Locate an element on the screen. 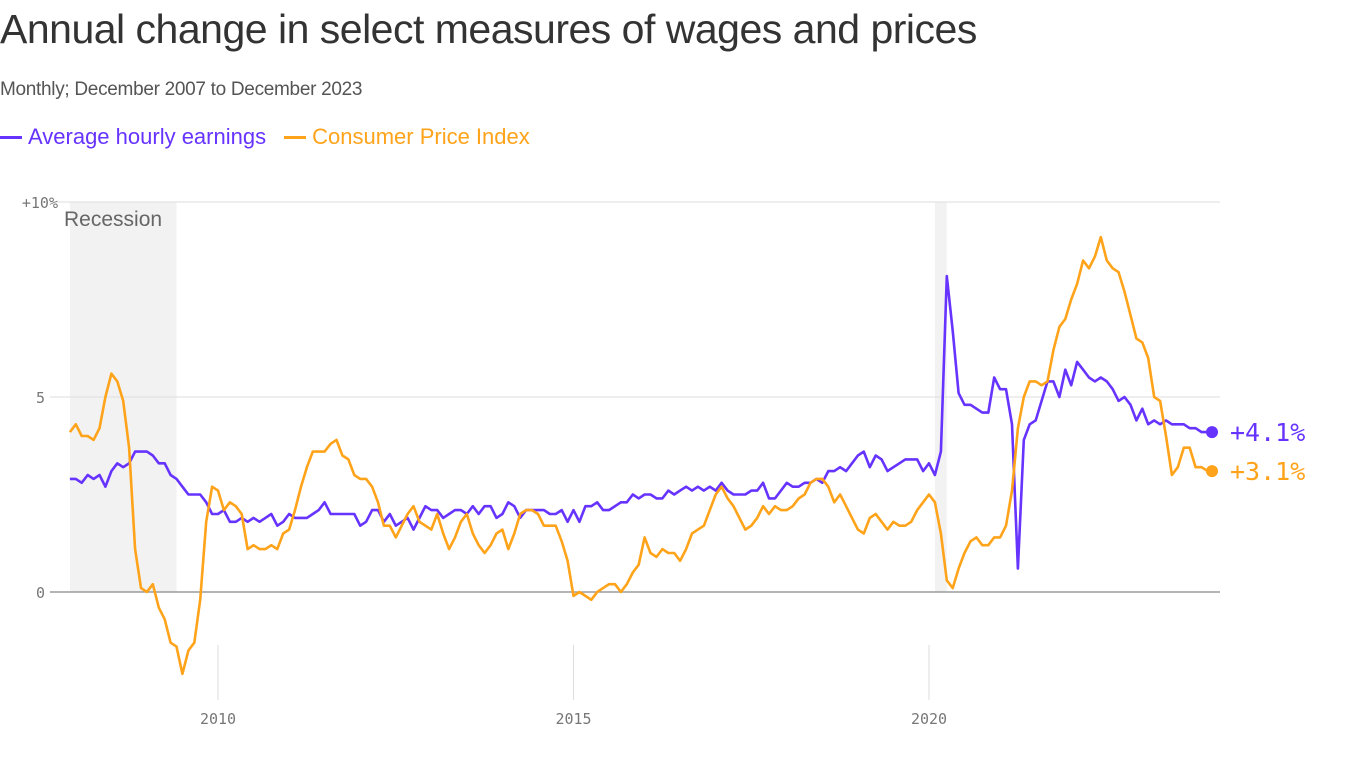 The width and height of the screenshot is (1366, 768). y-tick-label: 0 is located at coordinates (40, 593).